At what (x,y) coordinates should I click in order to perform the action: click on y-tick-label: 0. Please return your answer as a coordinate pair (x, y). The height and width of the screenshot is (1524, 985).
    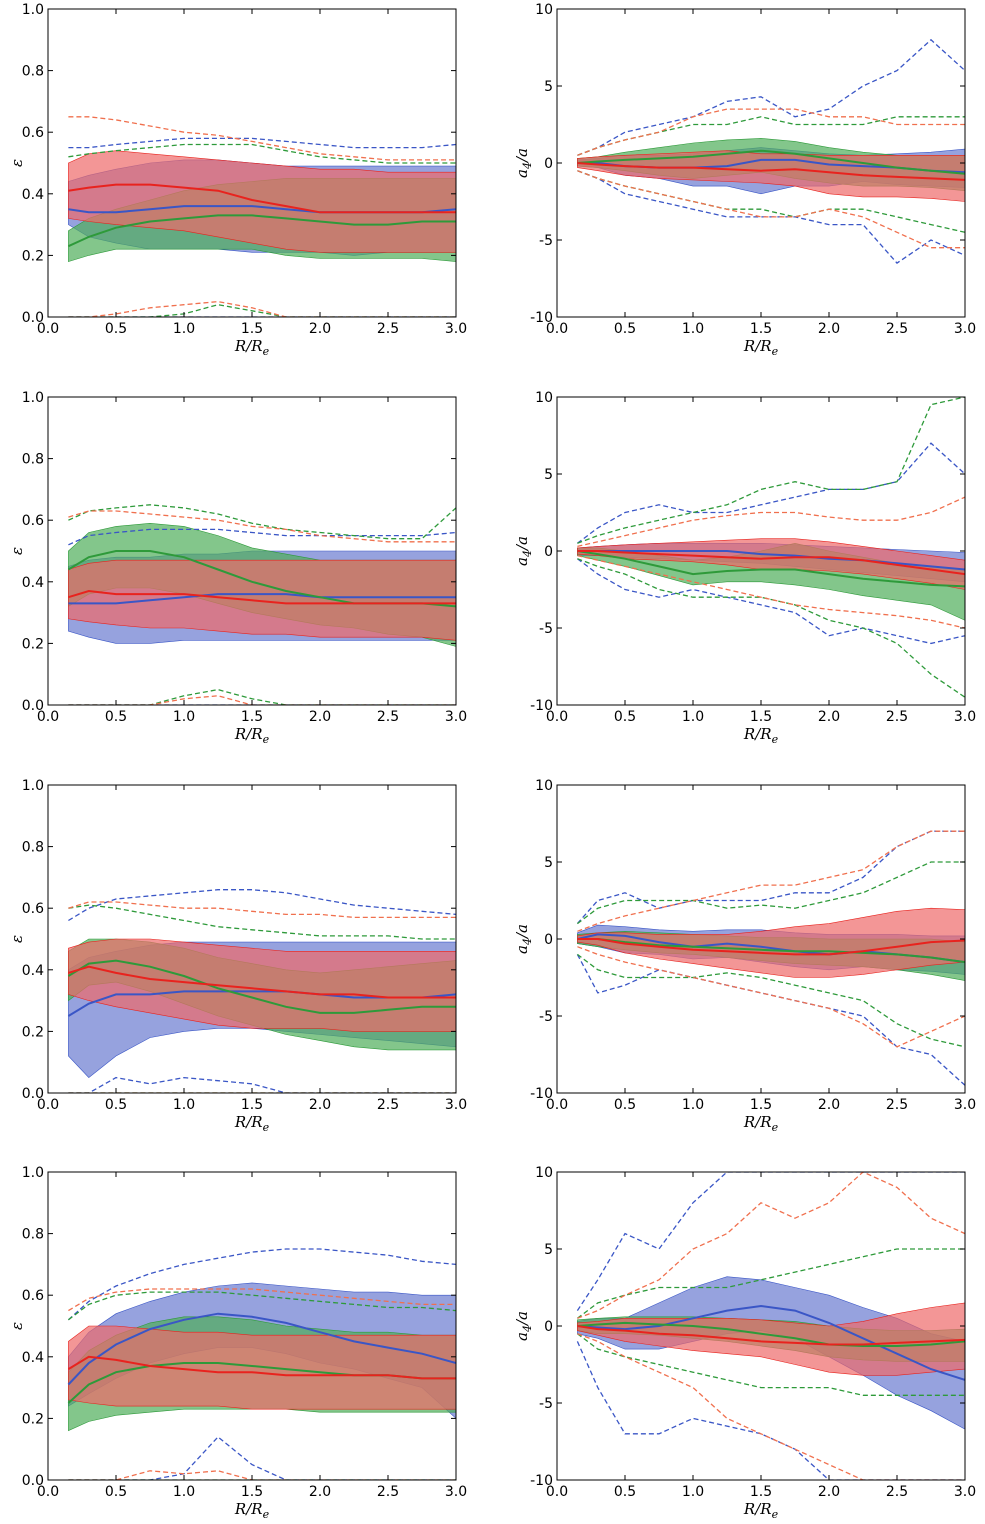
    Looking at the image, I should click on (548, 1327).